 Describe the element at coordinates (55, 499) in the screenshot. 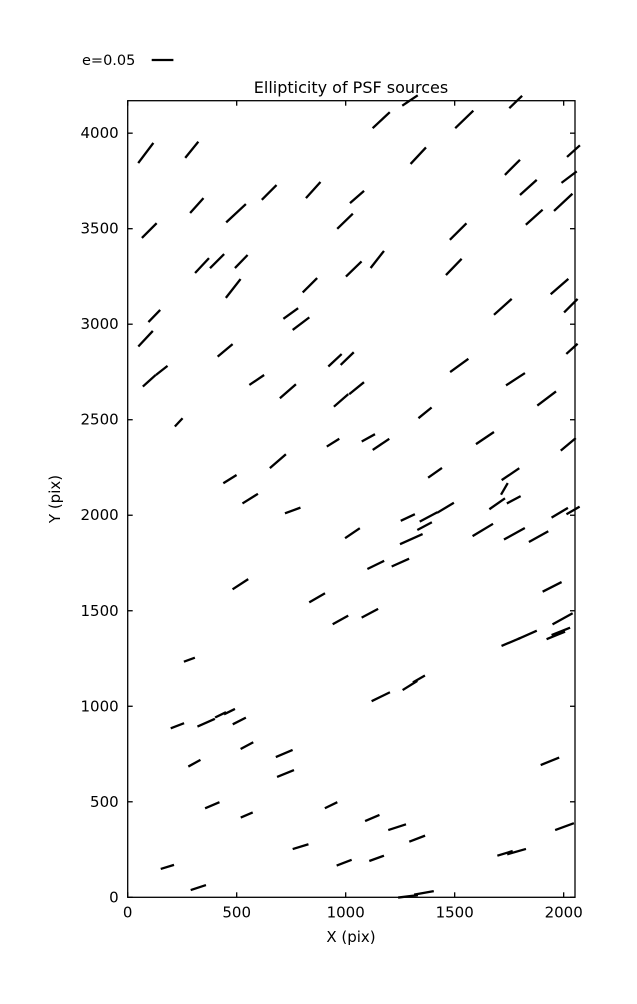

I see `y-axis-label: Y (pix)` at that location.